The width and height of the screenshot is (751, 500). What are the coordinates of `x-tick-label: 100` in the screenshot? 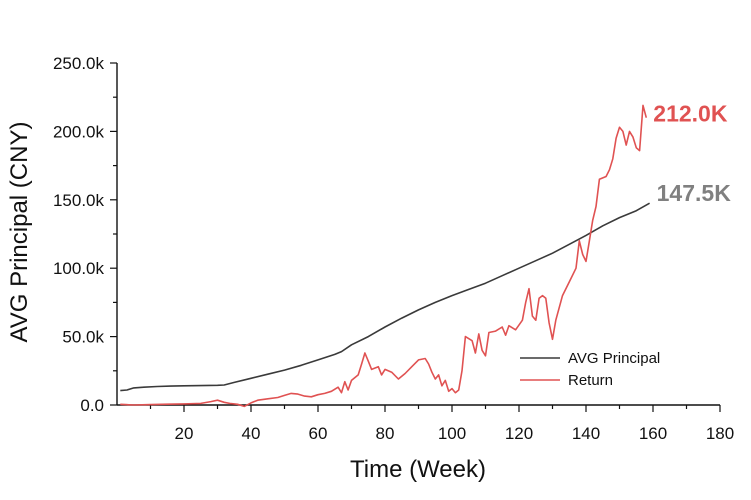 It's located at (452, 433).